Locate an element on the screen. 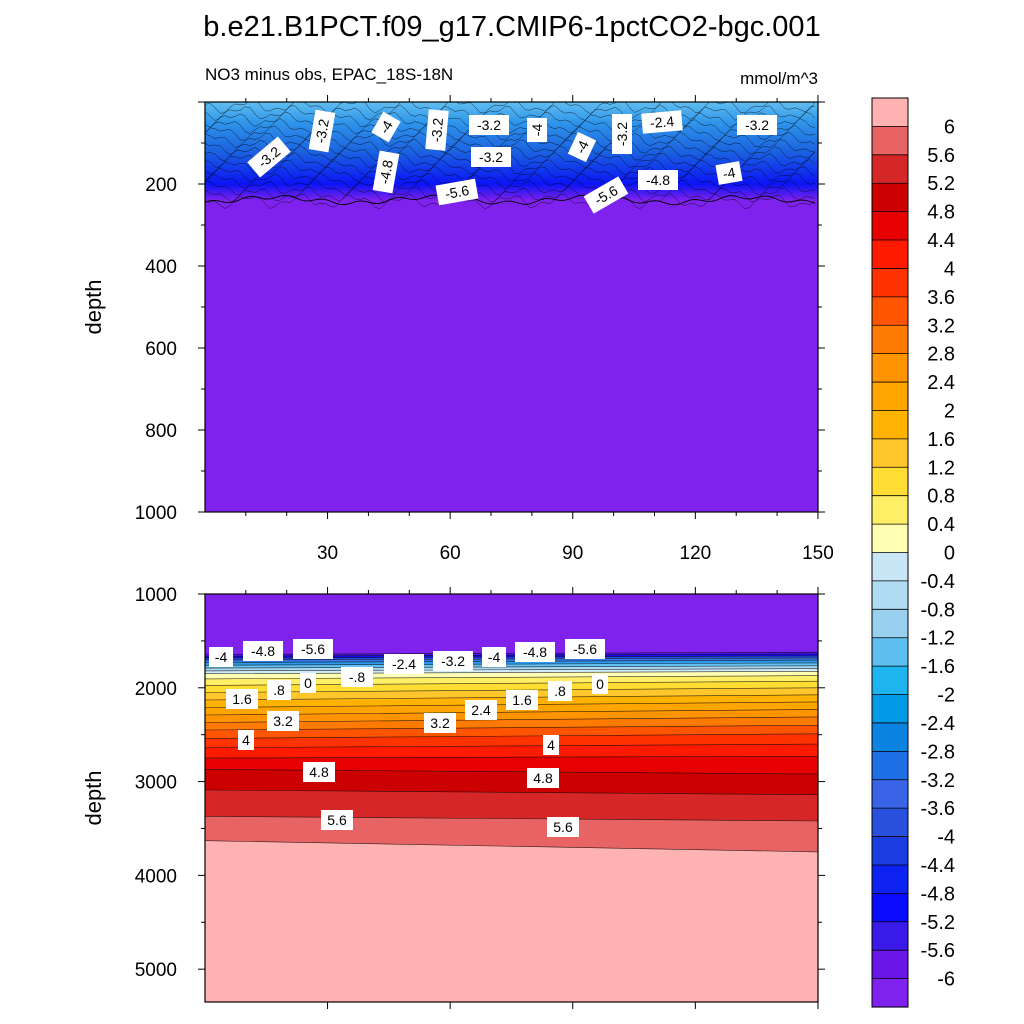 Image resolution: width=1024 pixels, height=1024 pixels. colorbar-label: -4.4 is located at coordinates (938, 866).